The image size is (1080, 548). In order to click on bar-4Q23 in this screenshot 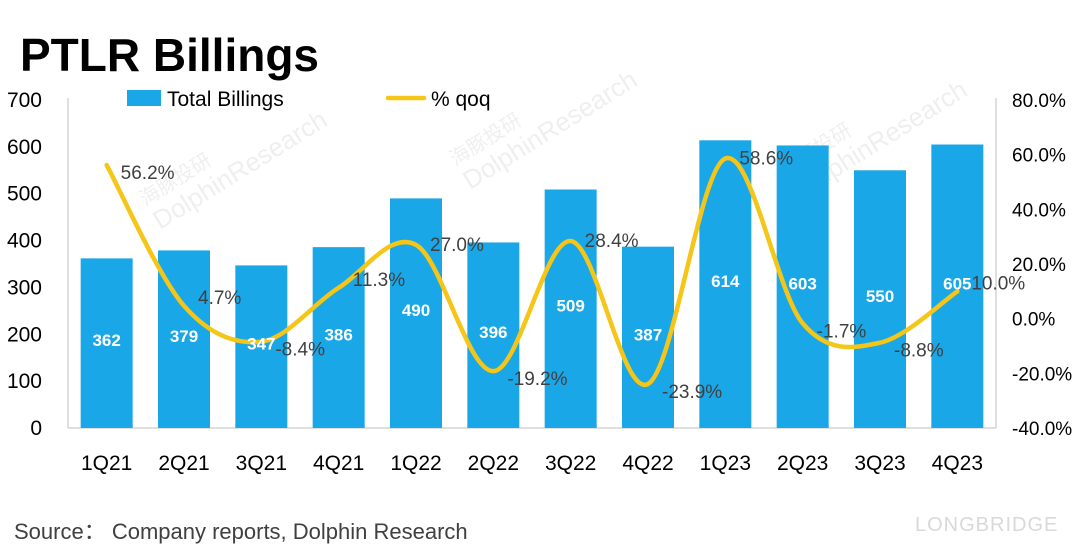, I will do `click(957, 286)`.